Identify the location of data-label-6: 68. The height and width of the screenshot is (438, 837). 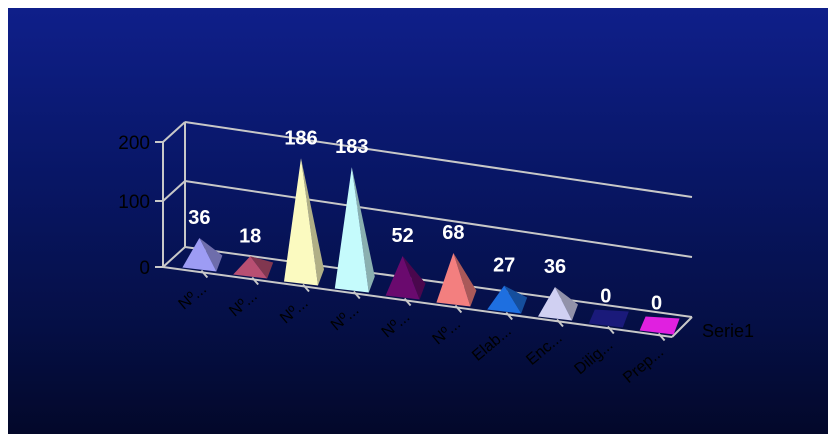
(453, 233).